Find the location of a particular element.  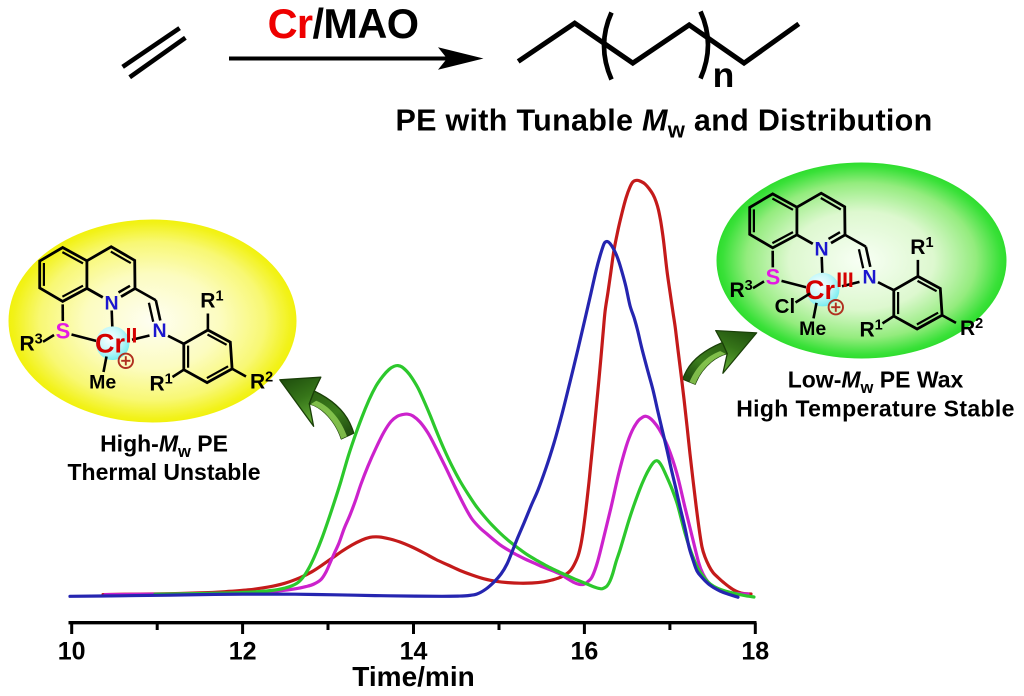

svg-text: Thermal Unstable is located at coordinates (164, 472).